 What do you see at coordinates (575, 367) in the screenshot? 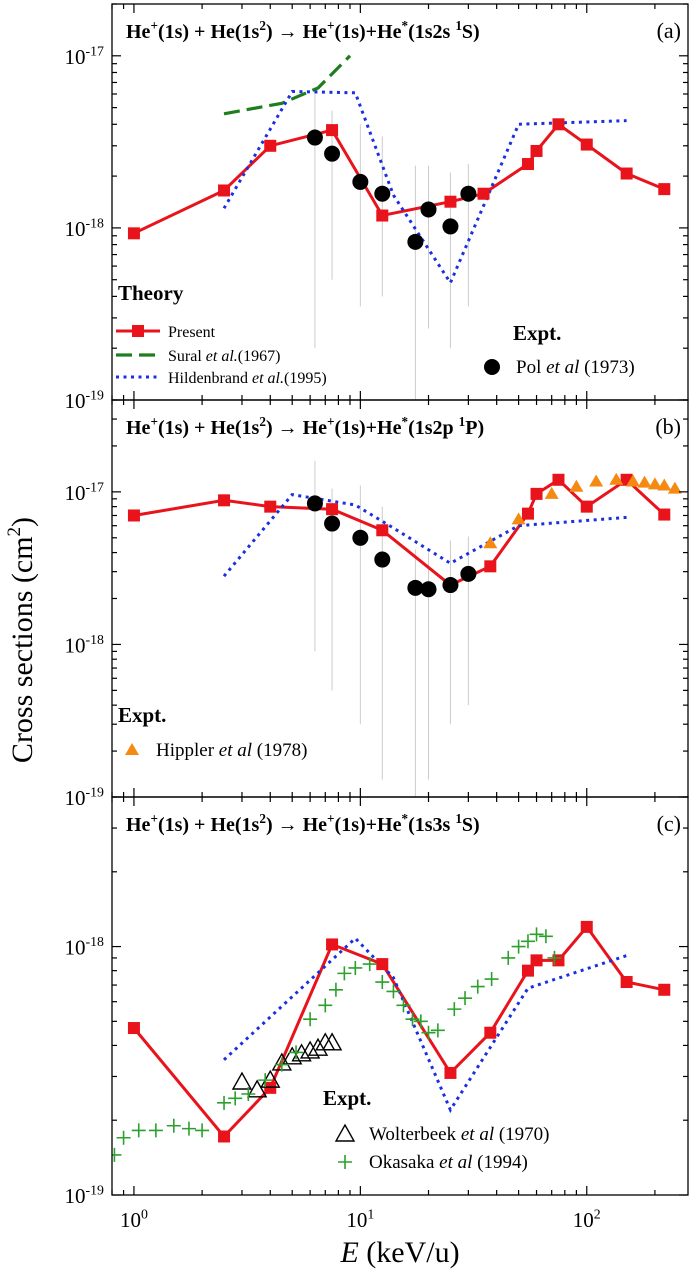
I see `legend-label: Pol et al (1973)` at bounding box center [575, 367].